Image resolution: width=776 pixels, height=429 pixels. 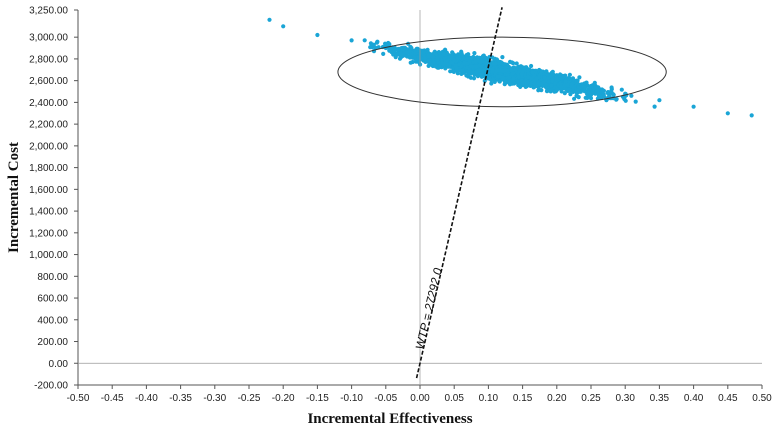 What do you see at coordinates (146, 398) in the screenshot?
I see `x-tick-label: -0.40` at bounding box center [146, 398].